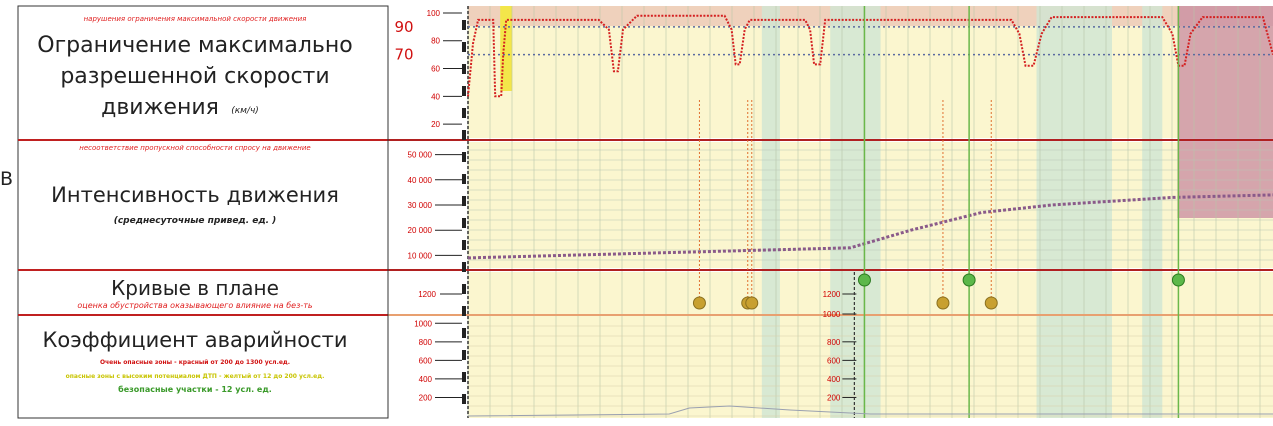 The height and width of the screenshot is (426, 1273). I want to click on speed-title-line-2: разрешенной скорости, so click(194, 76).